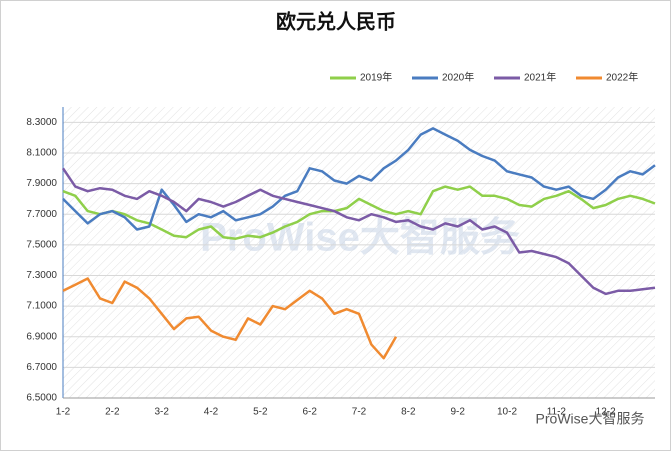  I want to click on legend-label: 2020年, so click(458, 77).